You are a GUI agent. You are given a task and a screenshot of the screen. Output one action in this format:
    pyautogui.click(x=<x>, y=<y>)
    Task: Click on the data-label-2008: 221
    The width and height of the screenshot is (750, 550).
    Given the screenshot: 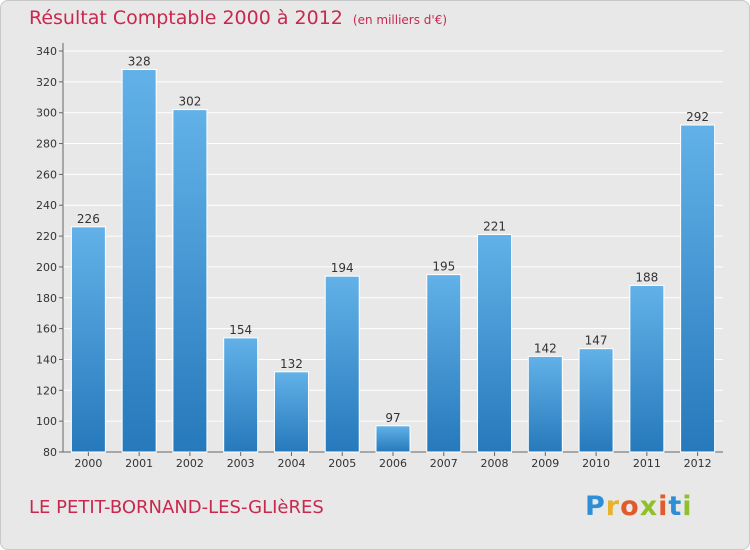 What is the action you would take?
    pyautogui.click(x=494, y=227)
    